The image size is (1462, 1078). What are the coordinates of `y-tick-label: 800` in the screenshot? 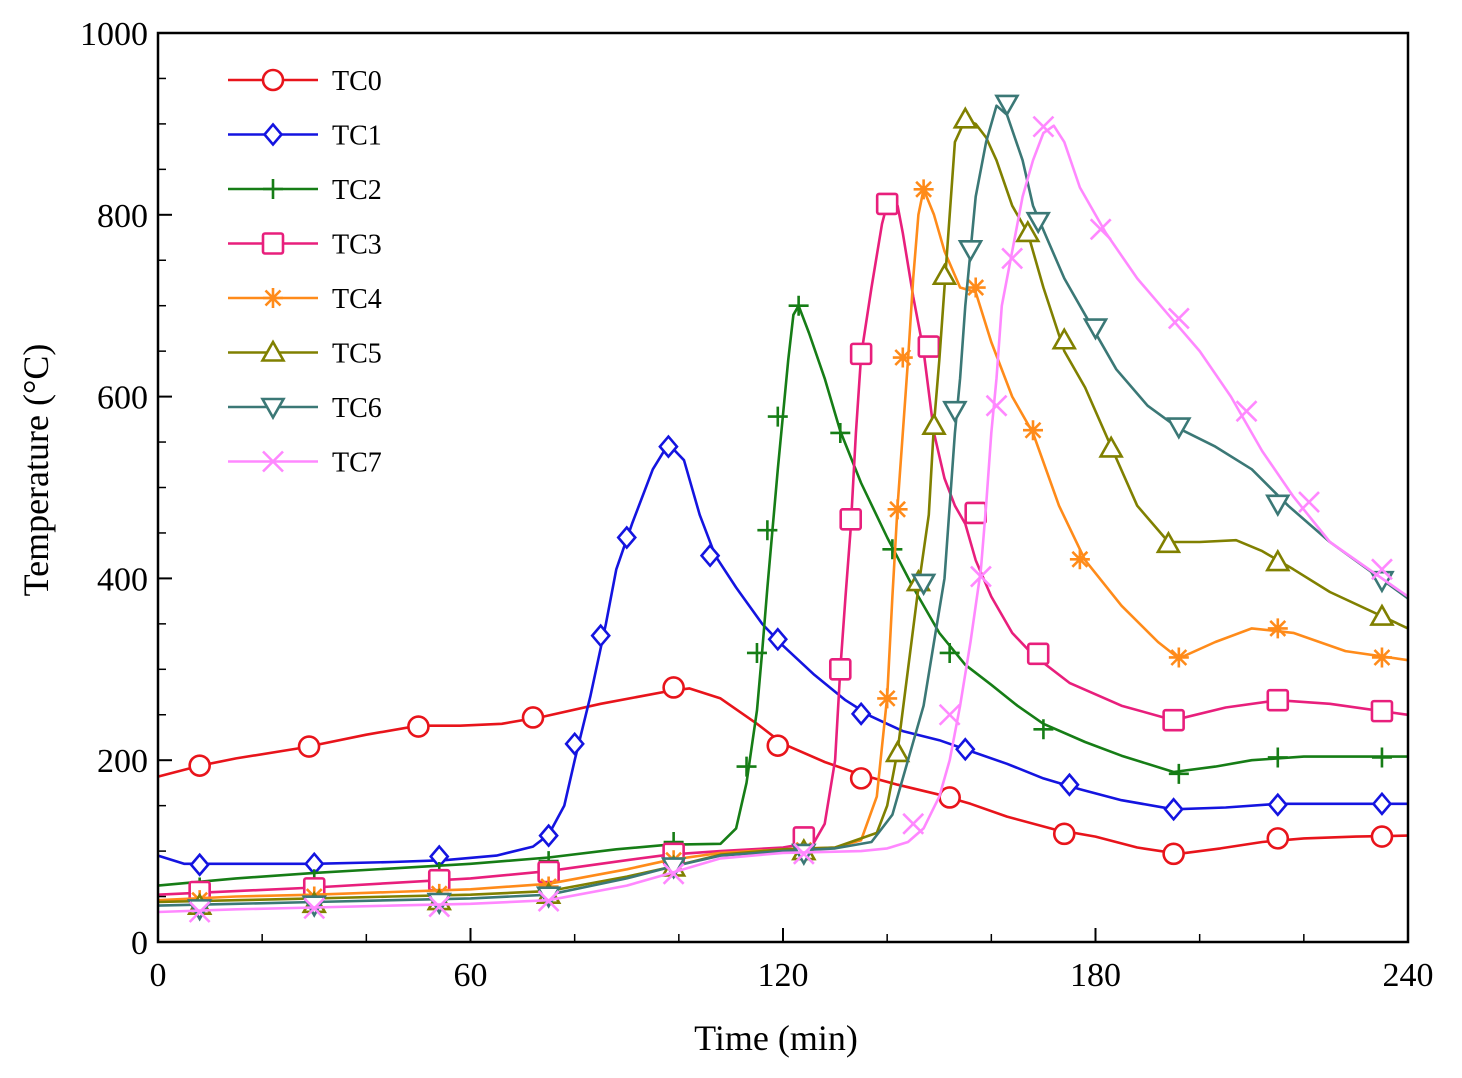 It's located at (122, 216).